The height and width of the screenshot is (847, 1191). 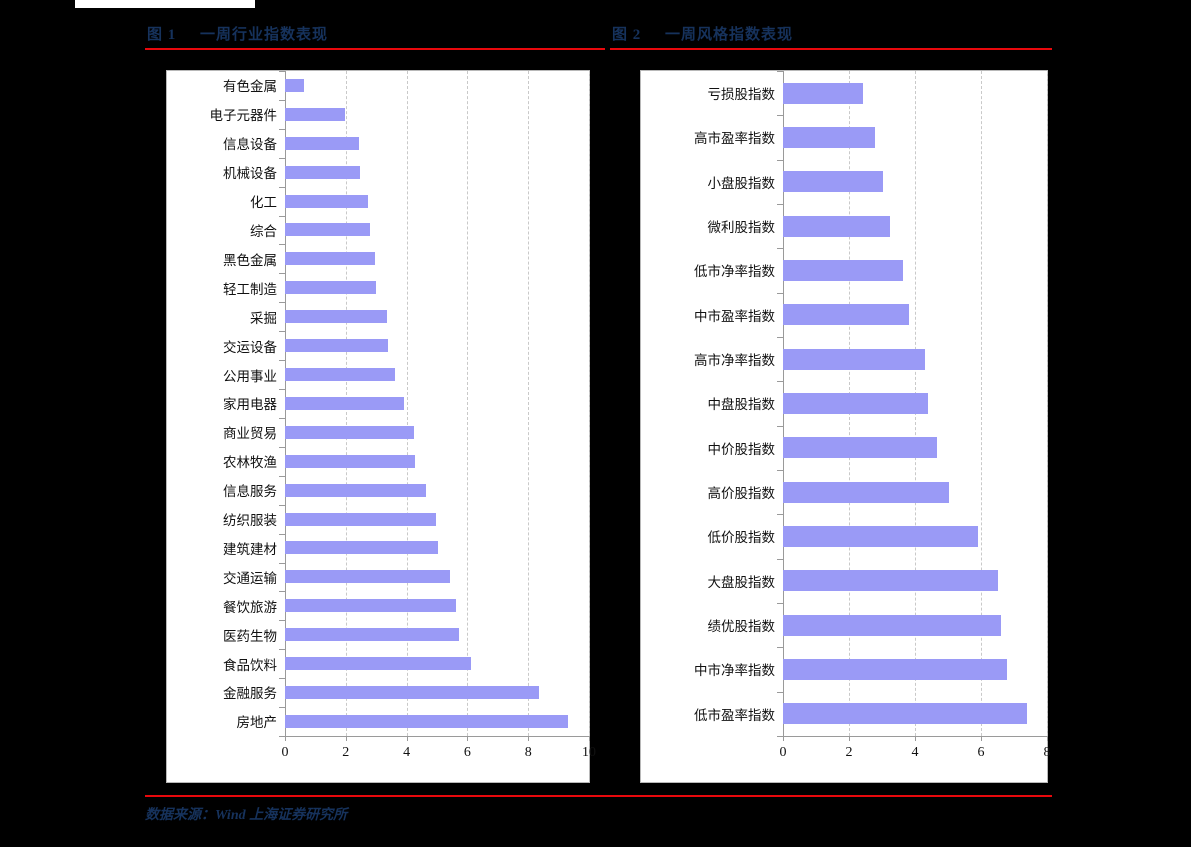 I want to click on footer-rule, so click(x=598, y=796).